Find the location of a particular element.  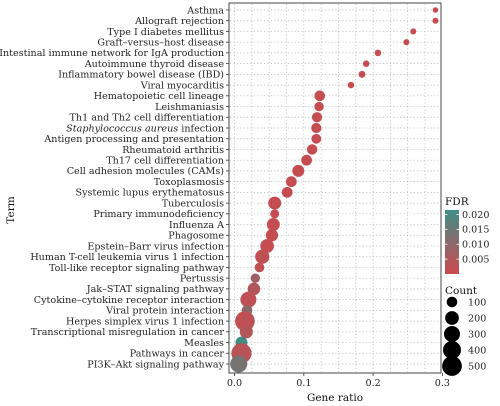

term-label: Asthma is located at coordinates (205, 10).